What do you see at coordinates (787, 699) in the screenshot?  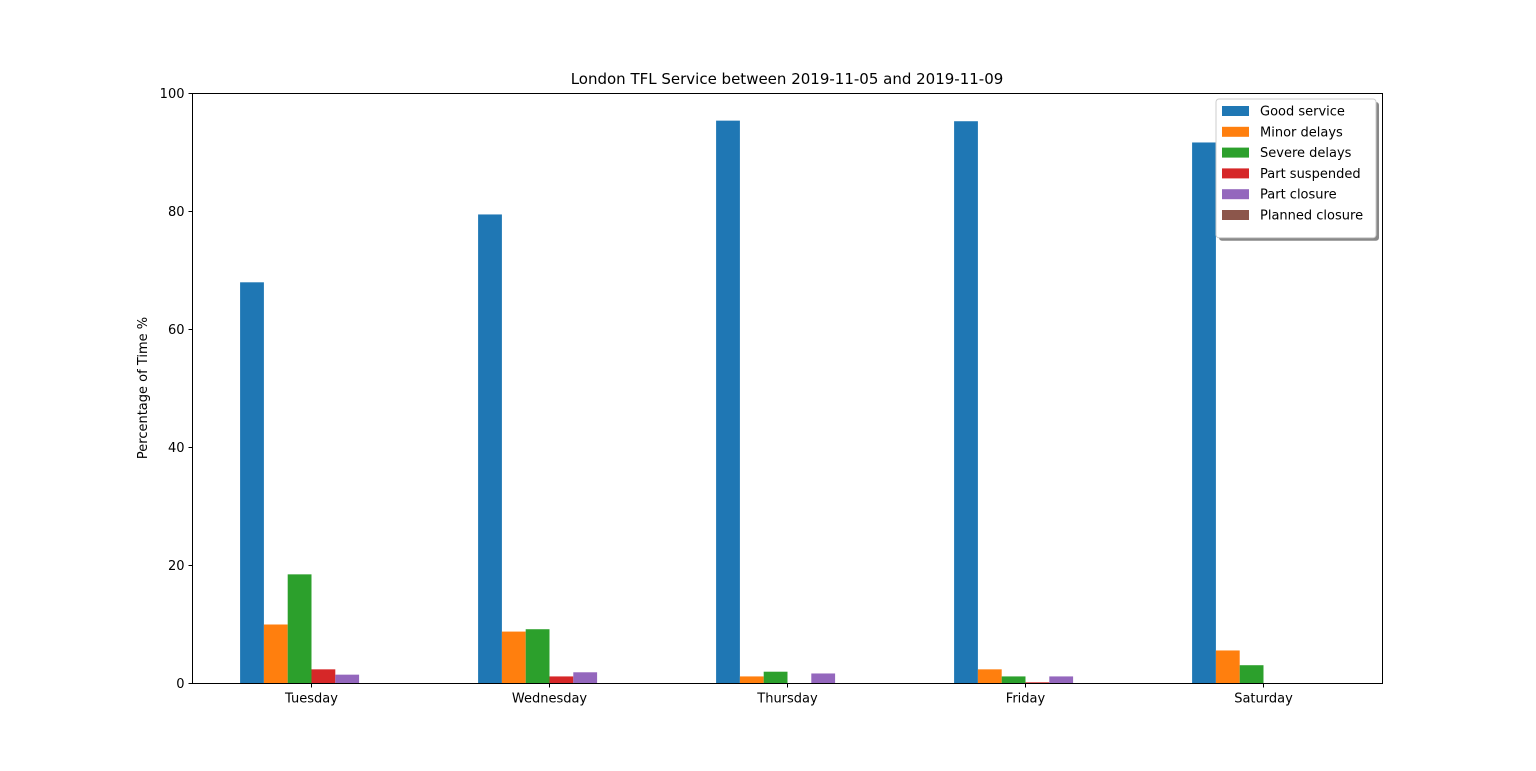 I see `x-tick-label: Thursday` at bounding box center [787, 699].